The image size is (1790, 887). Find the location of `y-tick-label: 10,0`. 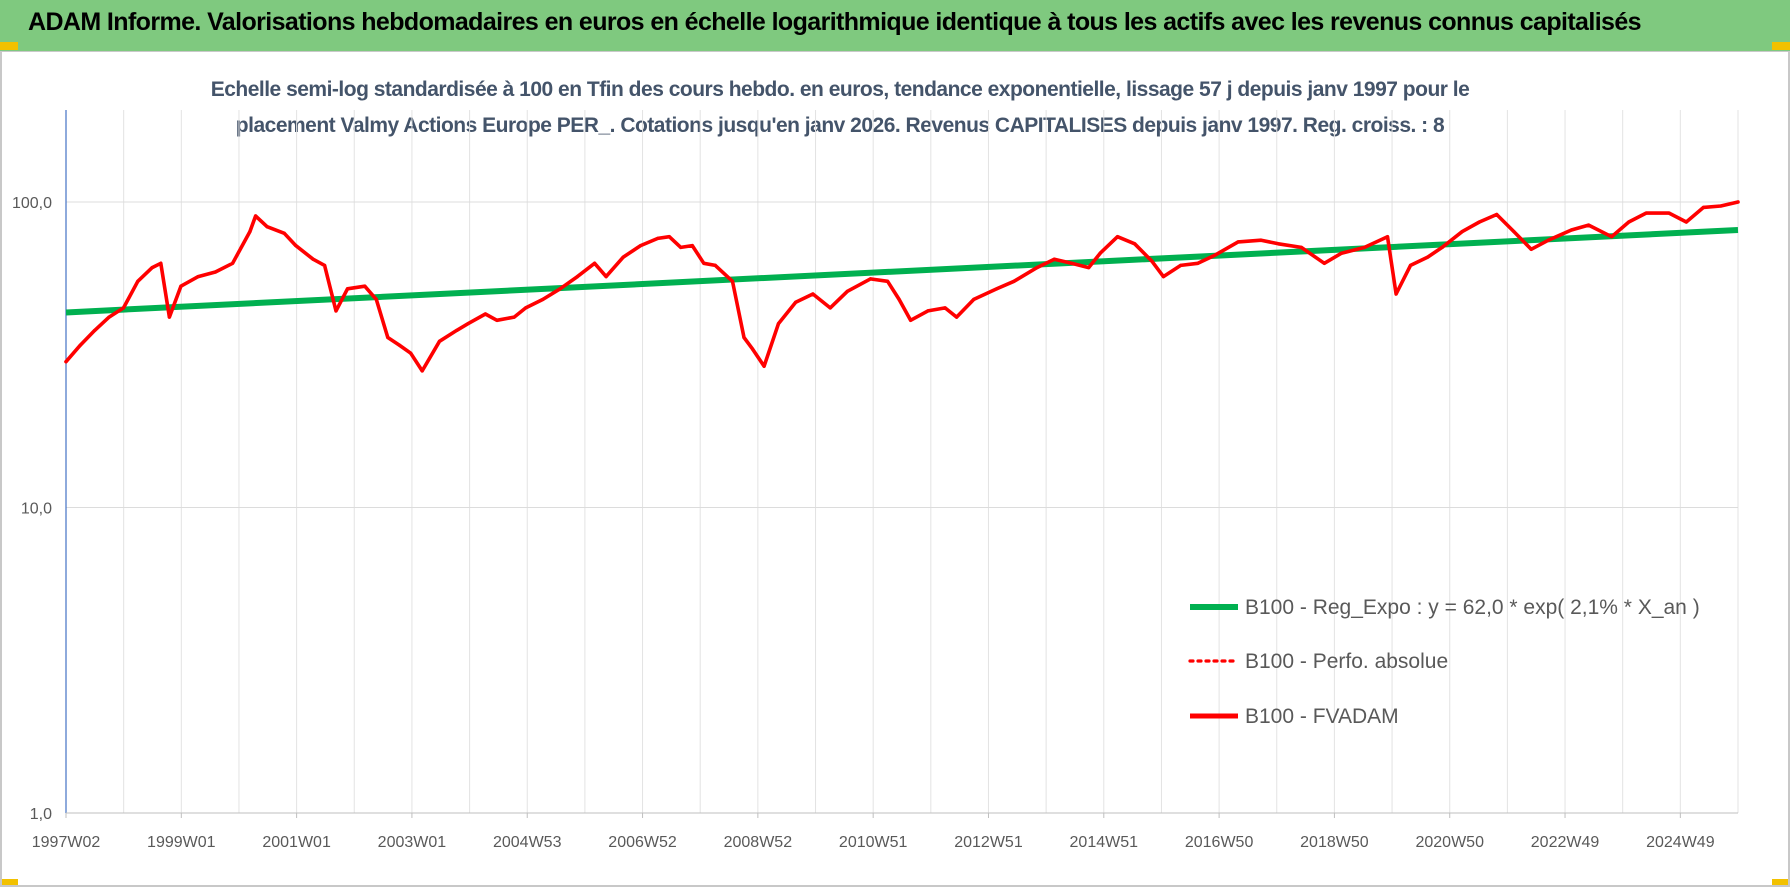

y-tick-label: 10,0 is located at coordinates (36, 509).